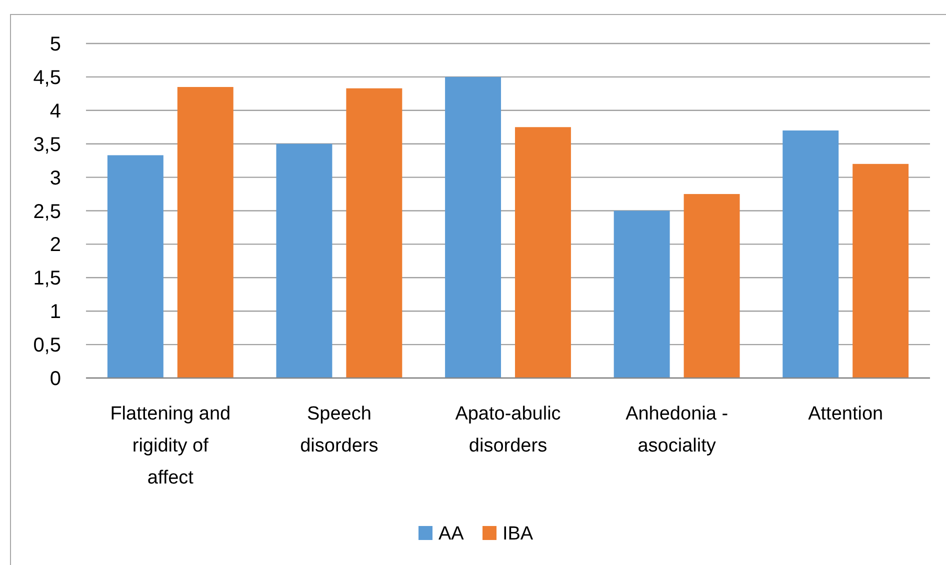 This screenshot has width=946, height=565. What do you see at coordinates (47, 77) in the screenshot?
I see `y-tick-label: 4,5` at bounding box center [47, 77].